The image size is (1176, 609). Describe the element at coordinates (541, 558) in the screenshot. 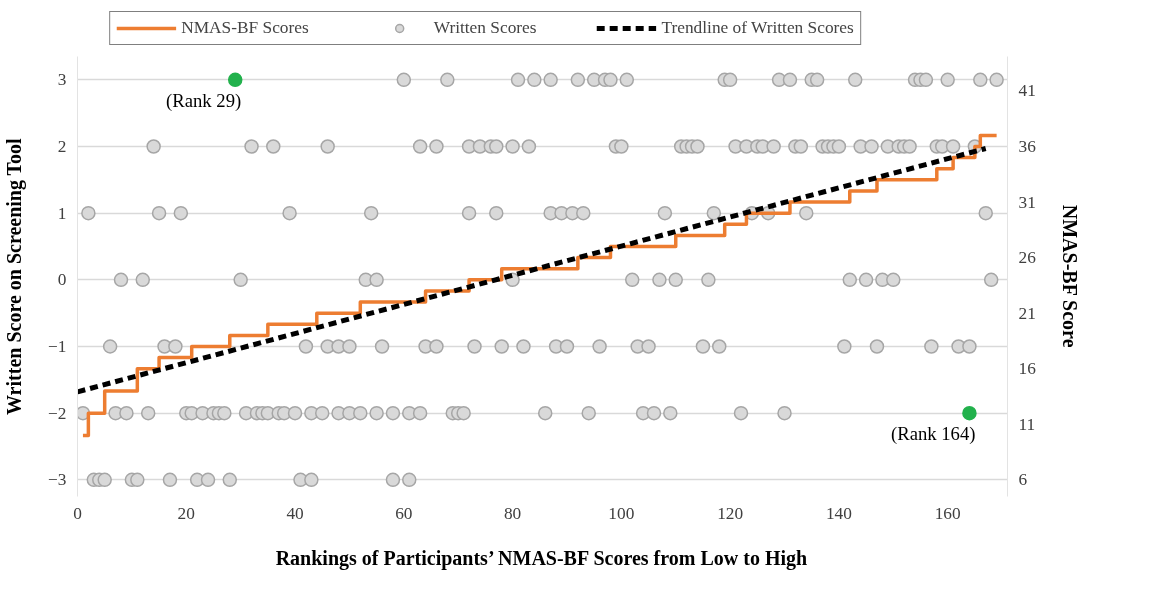

I see `x-axis-title: Rankings of Participants’ NMAS-BF Scores from Low to High` at that location.